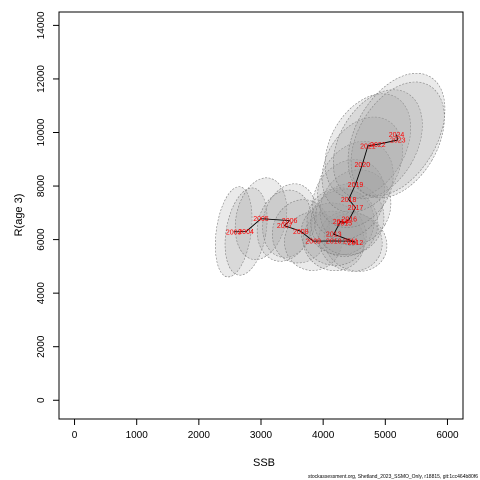  Describe the element at coordinates (323, 435) in the screenshot. I see `x-tick-label-4000: 4000` at that location.